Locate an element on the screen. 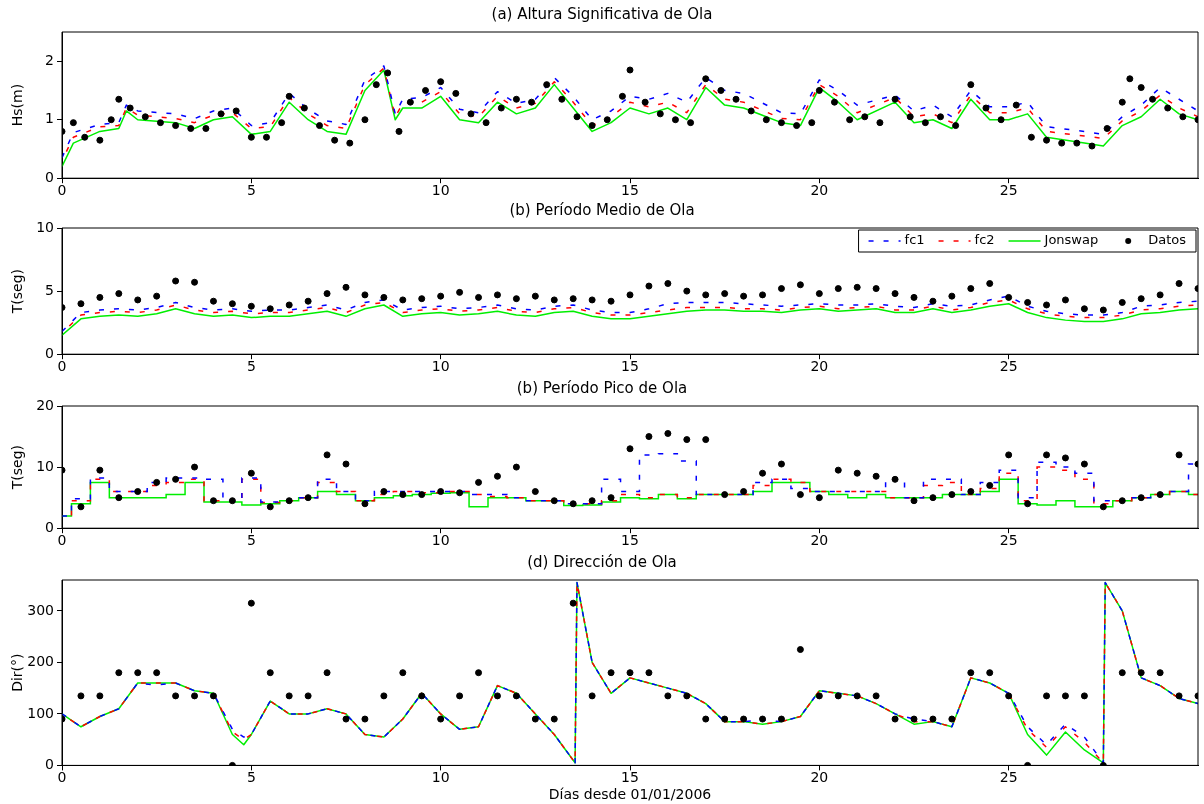 This screenshot has height=804, width=1204. y-axis-title: Dir(°) is located at coordinates (17, 672).